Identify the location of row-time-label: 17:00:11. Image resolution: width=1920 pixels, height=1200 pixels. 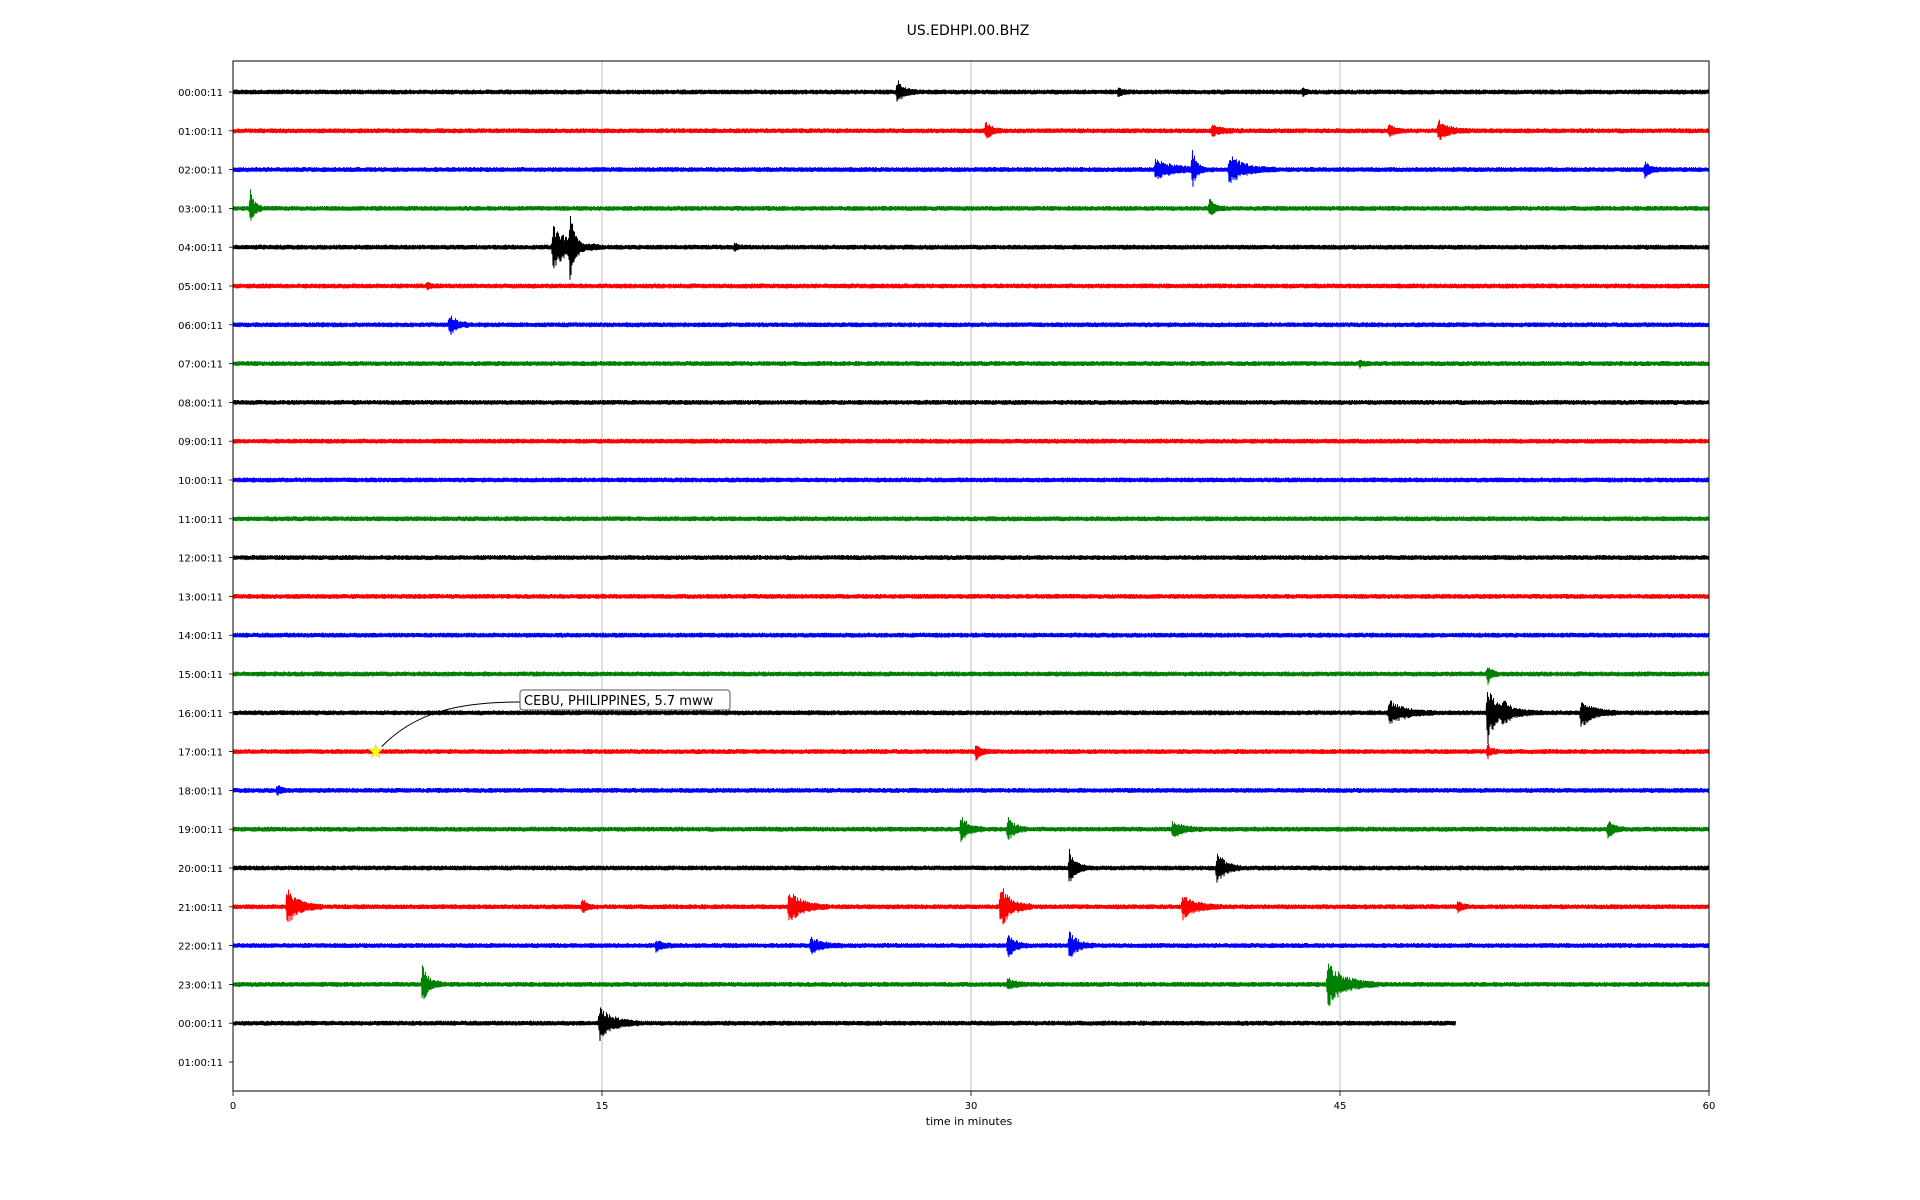
(200, 753).